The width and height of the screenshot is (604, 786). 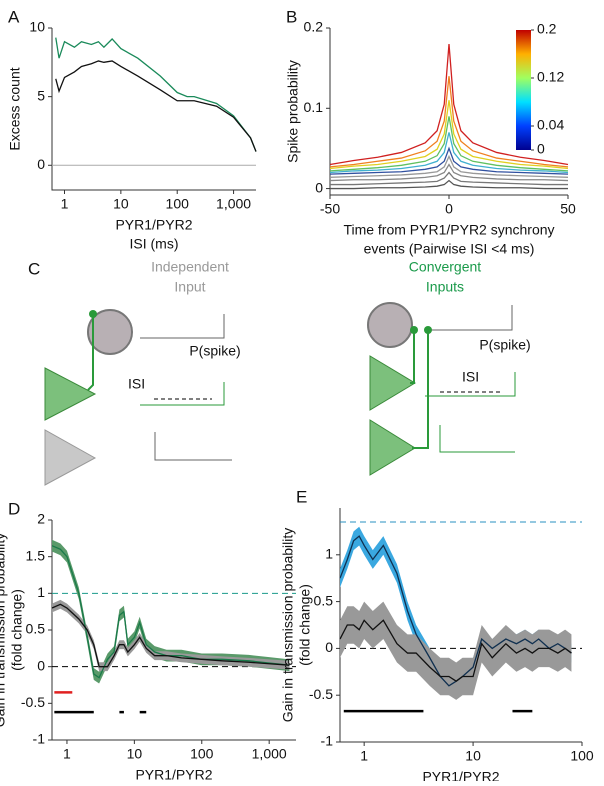 I want to click on y-tick-label: 0.1, so click(x=314, y=107).